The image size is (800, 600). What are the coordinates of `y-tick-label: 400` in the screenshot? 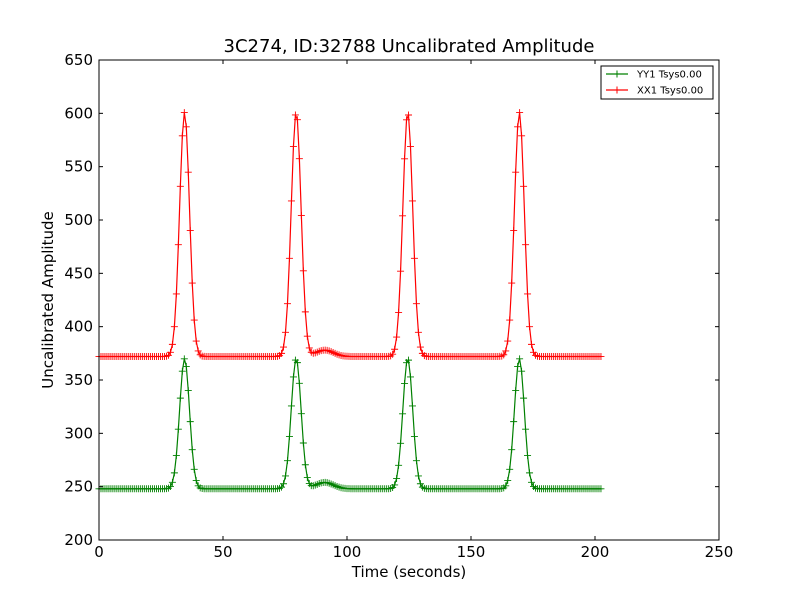 It's located at (78, 327).